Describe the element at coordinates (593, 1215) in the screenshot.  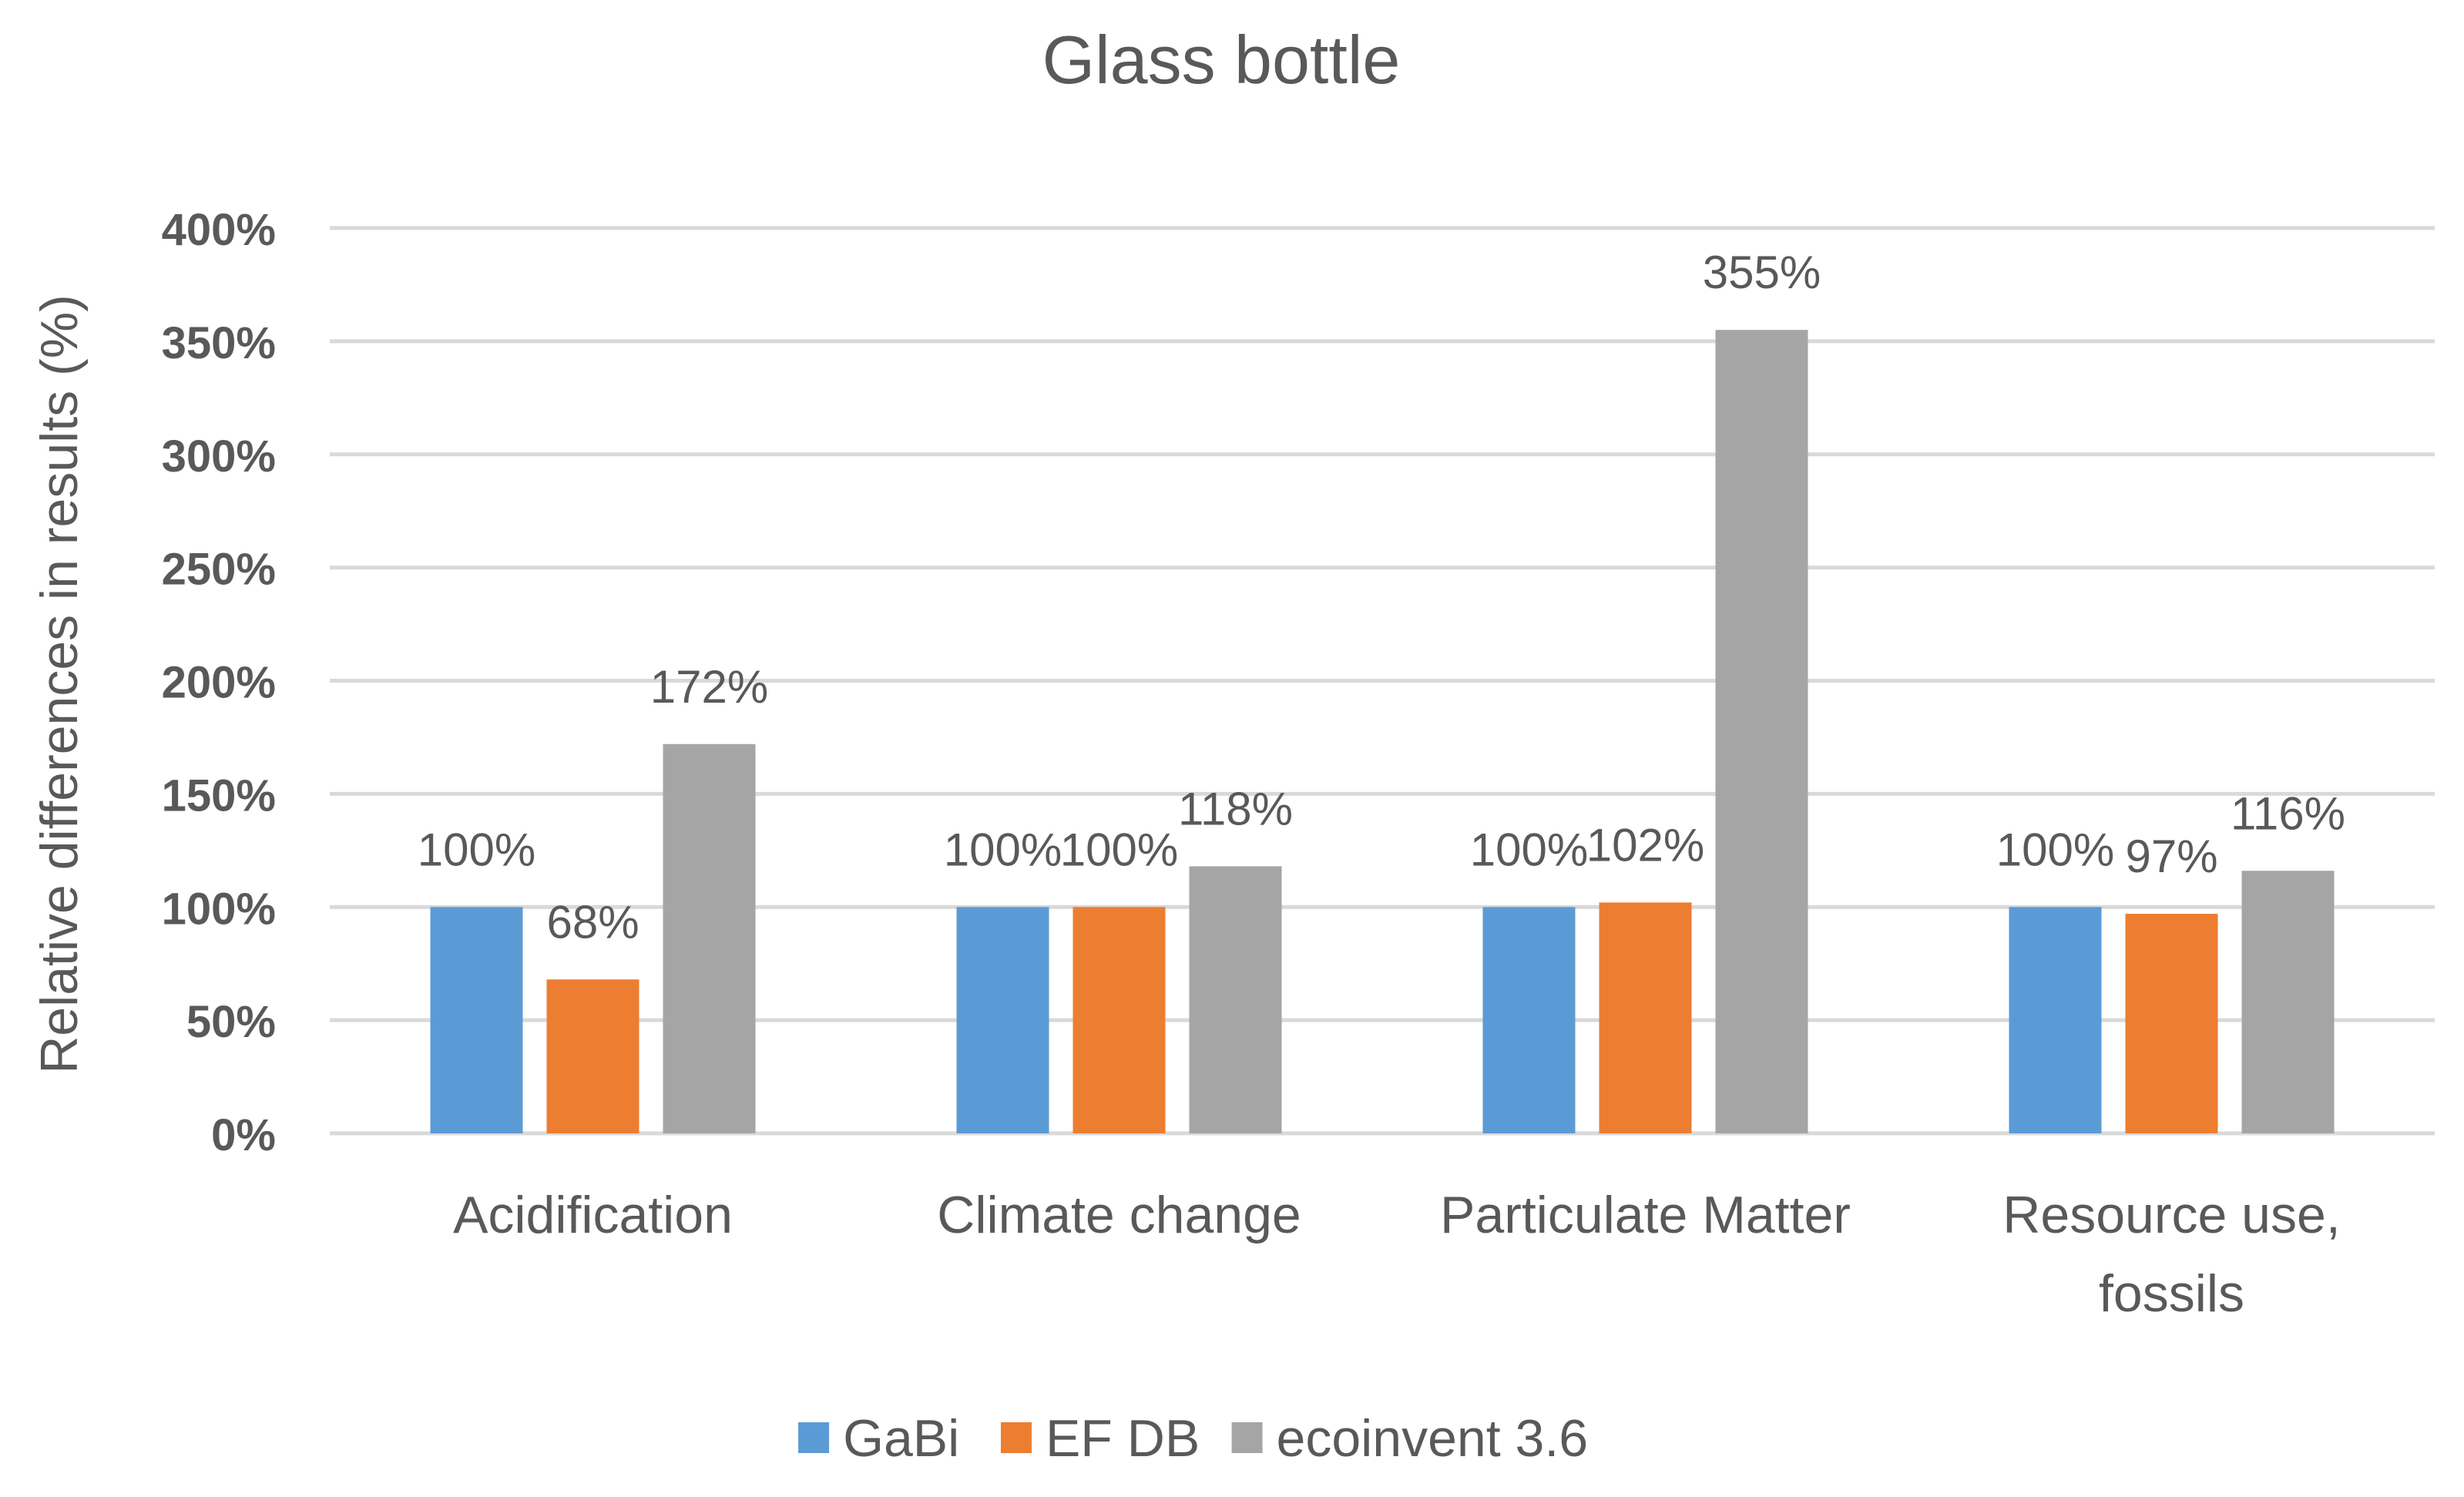
I see `x-tick-label: Acidification` at that location.